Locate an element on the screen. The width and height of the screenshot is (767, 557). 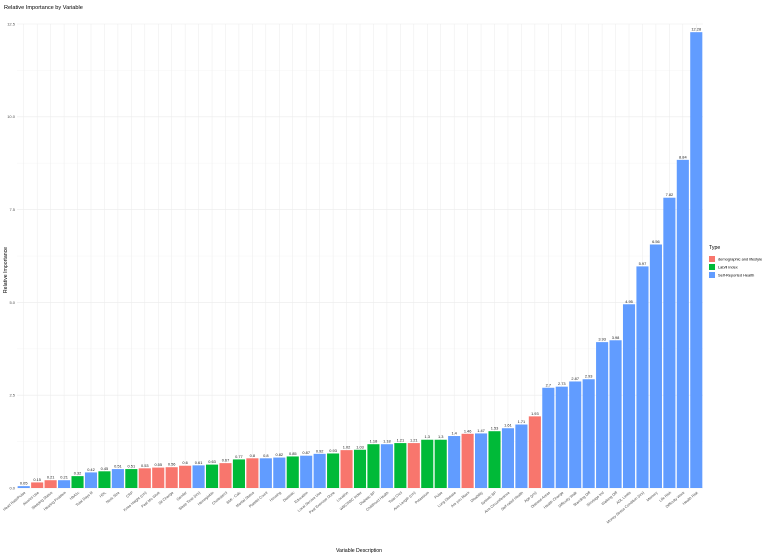
x-tick-label: Heart Rate/Pulse is located at coordinates (14, 501).